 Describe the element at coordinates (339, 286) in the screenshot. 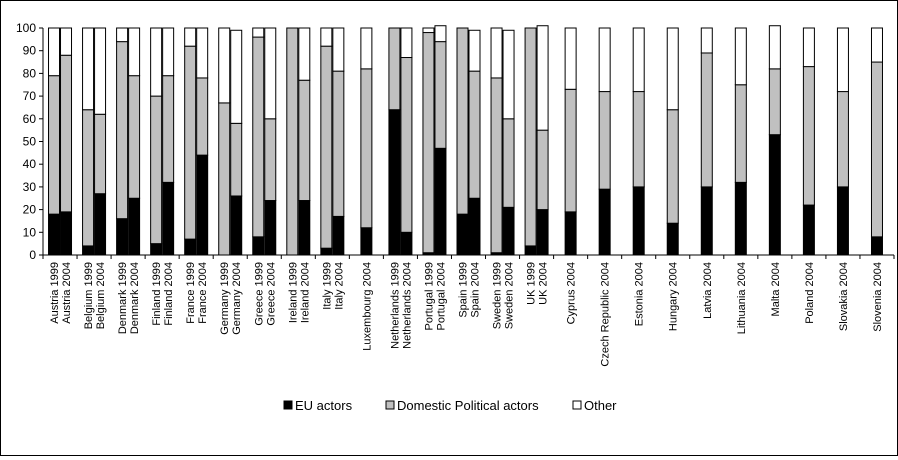

I see `x-tick-label: Italy 2004` at that location.